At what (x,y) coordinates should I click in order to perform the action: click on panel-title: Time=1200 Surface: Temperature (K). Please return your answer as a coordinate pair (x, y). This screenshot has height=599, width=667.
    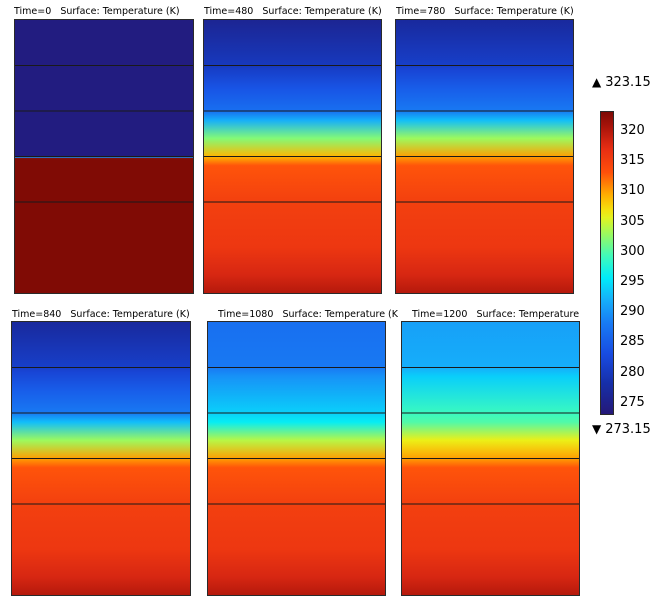
    Looking at the image, I should click on (496, 314).